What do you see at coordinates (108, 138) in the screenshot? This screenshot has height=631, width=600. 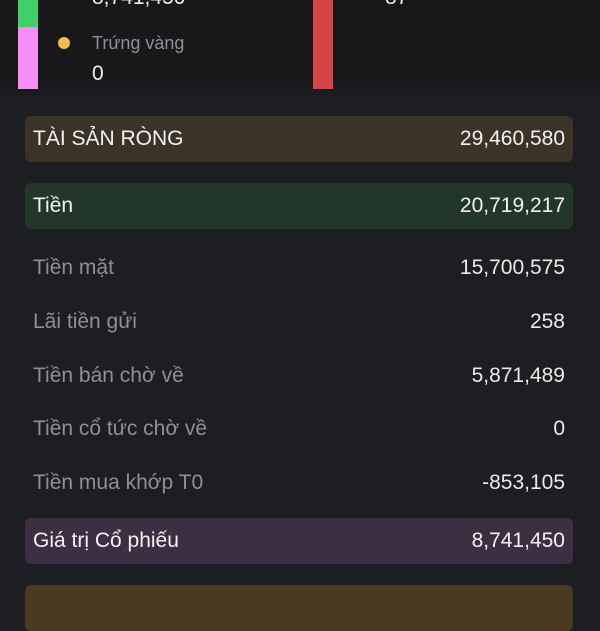 I see `net-worth-label: TÀI SẢN RÒNG` at bounding box center [108, 138].